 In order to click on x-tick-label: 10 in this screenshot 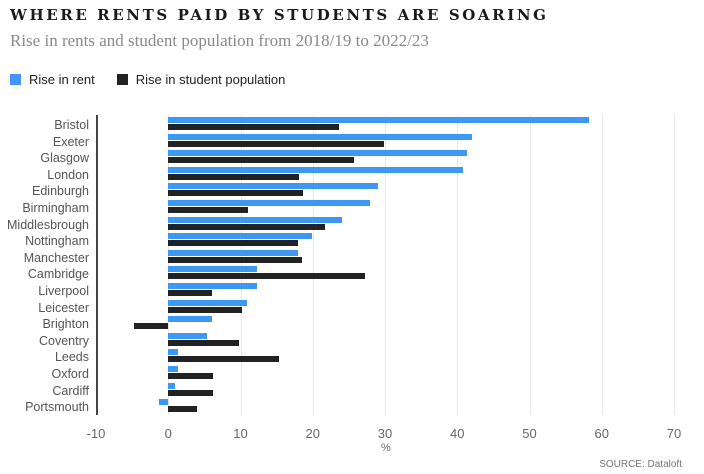, I will do `click(240, 433)`.